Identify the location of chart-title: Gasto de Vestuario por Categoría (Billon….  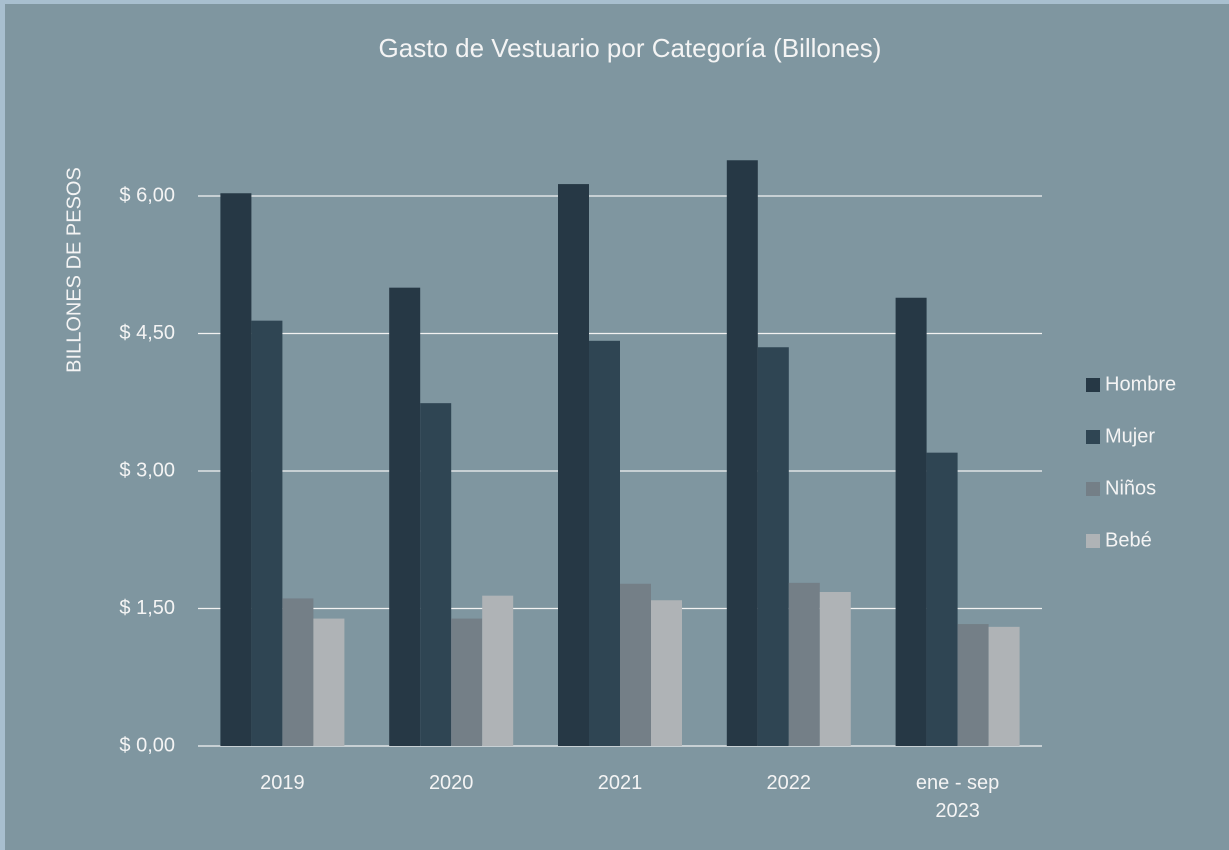
(630, 48).